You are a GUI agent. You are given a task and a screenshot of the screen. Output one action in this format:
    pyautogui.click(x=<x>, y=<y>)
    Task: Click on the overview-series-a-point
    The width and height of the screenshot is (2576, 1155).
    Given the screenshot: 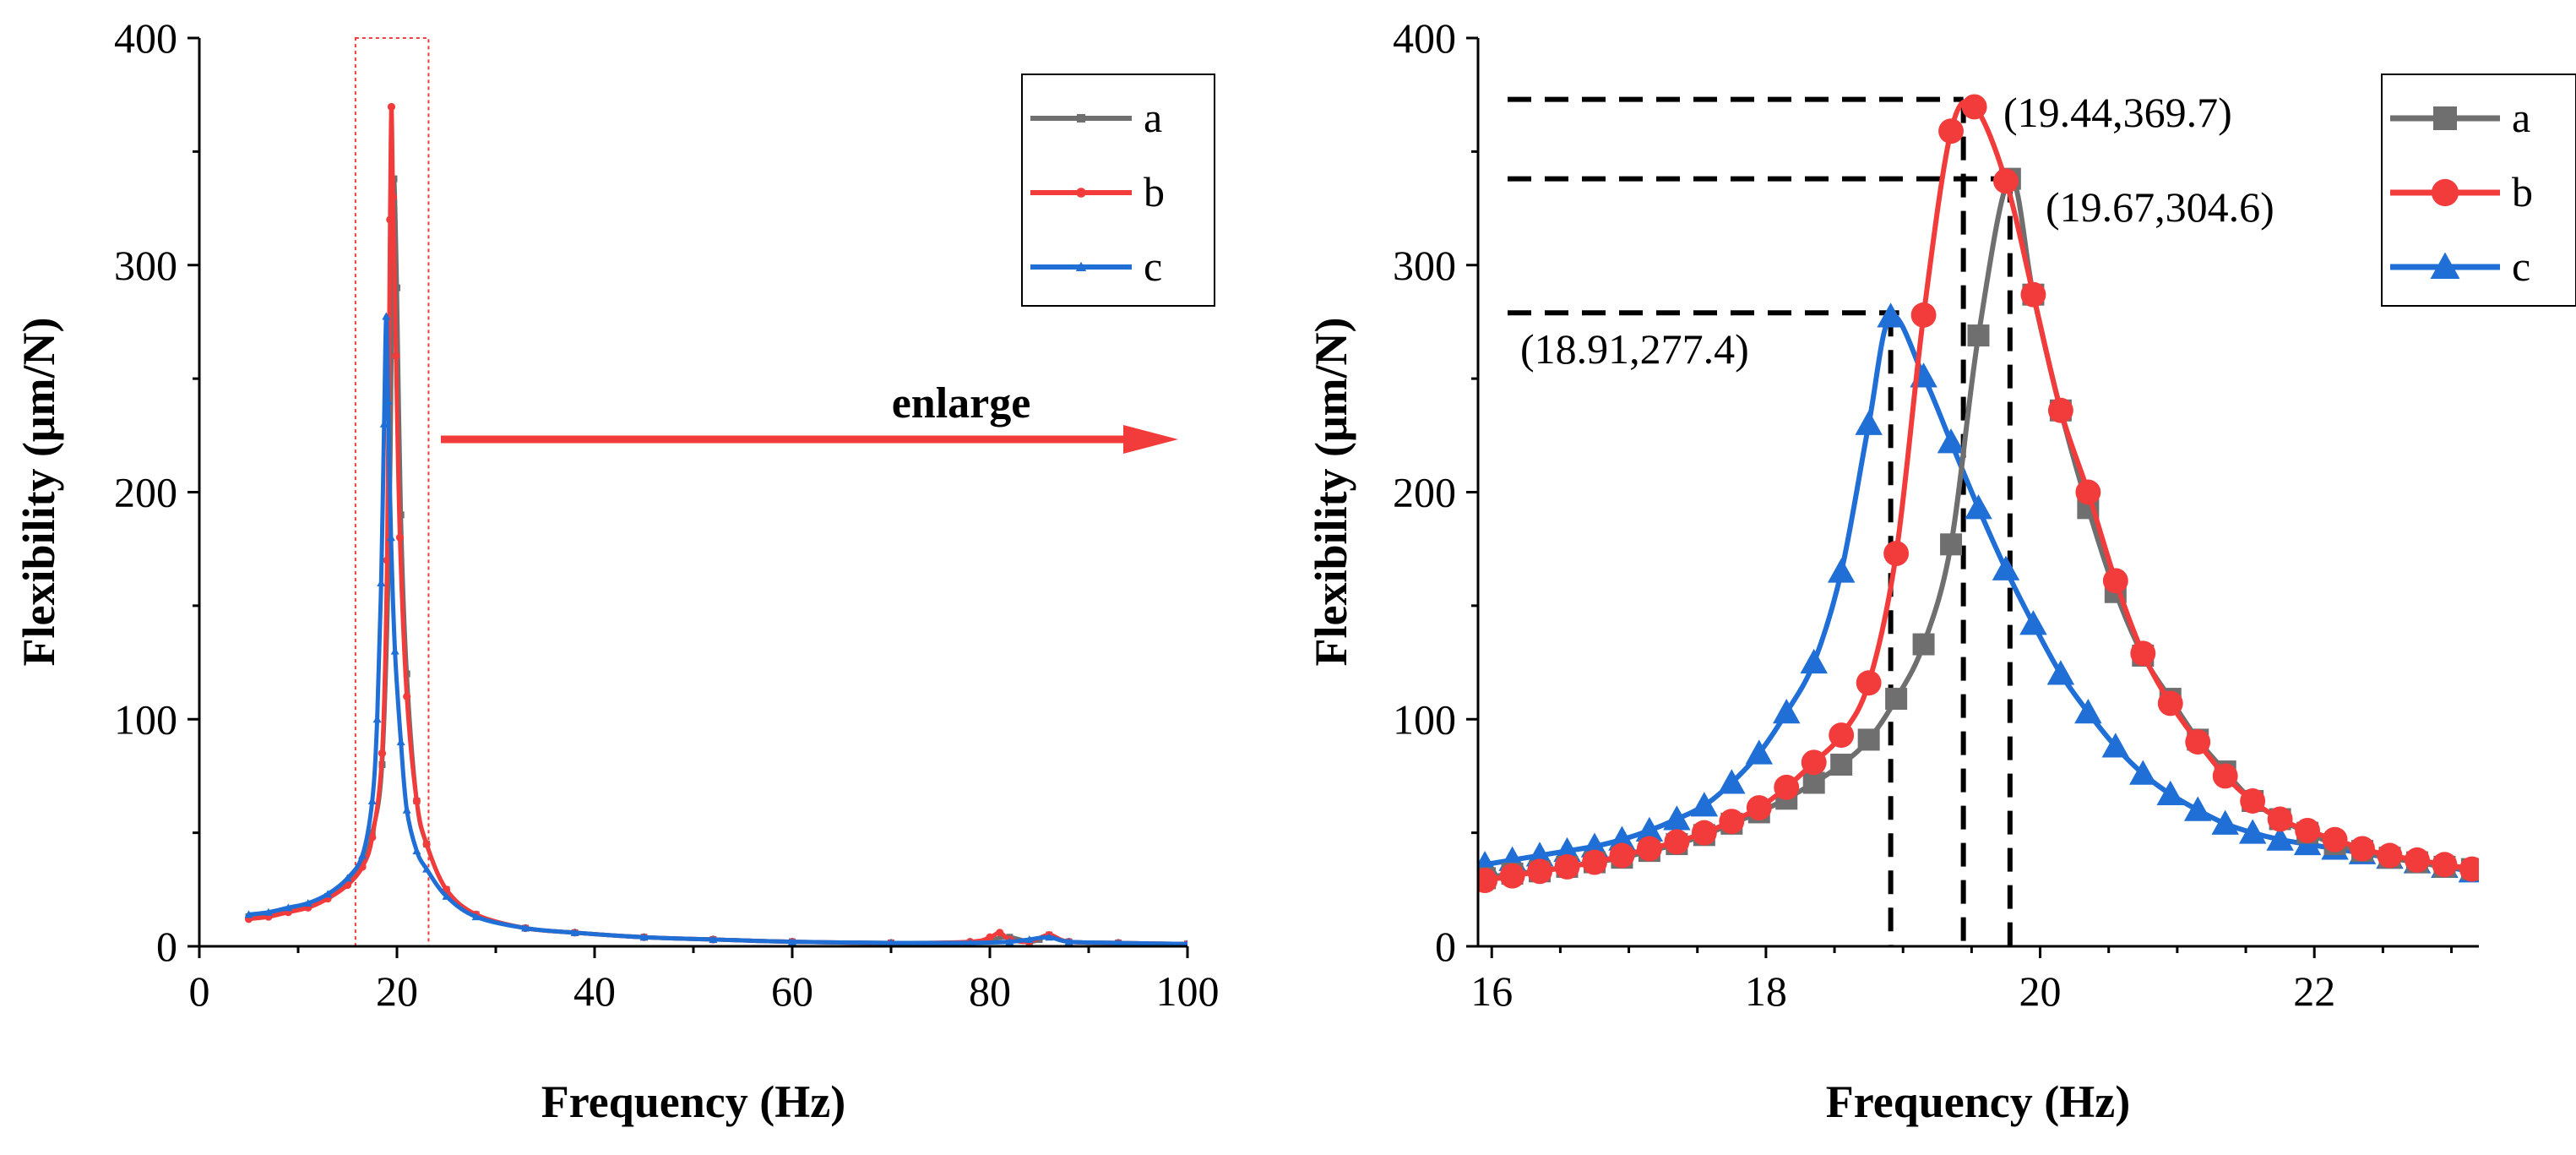 What is the action you would take?
    pyautogui.click(x=392, y=310)
    